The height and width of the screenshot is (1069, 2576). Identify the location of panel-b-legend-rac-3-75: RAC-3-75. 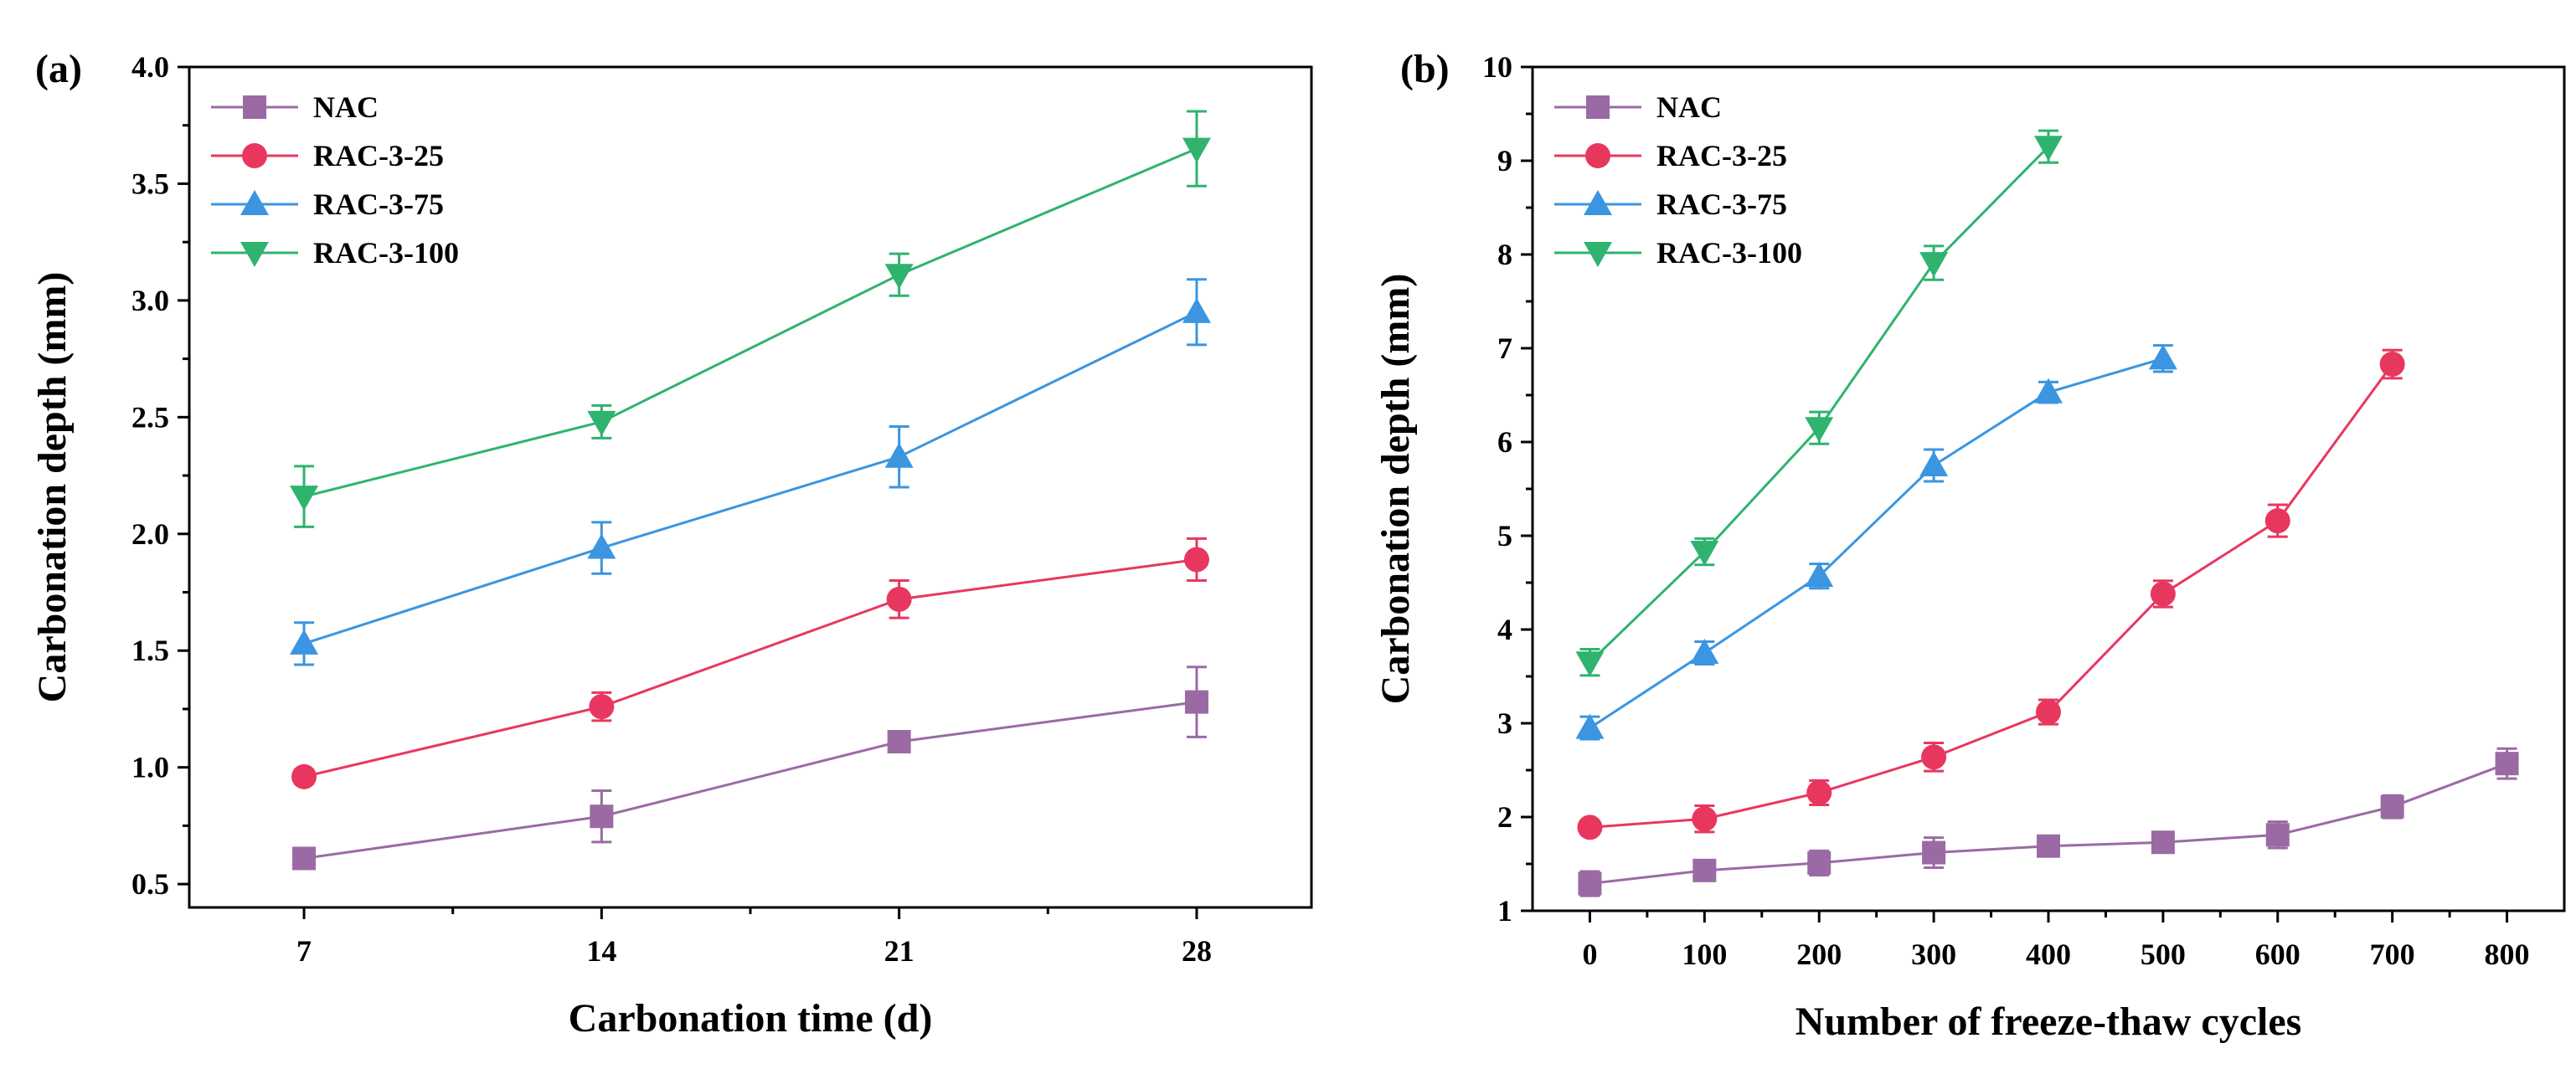
(1670, 204).